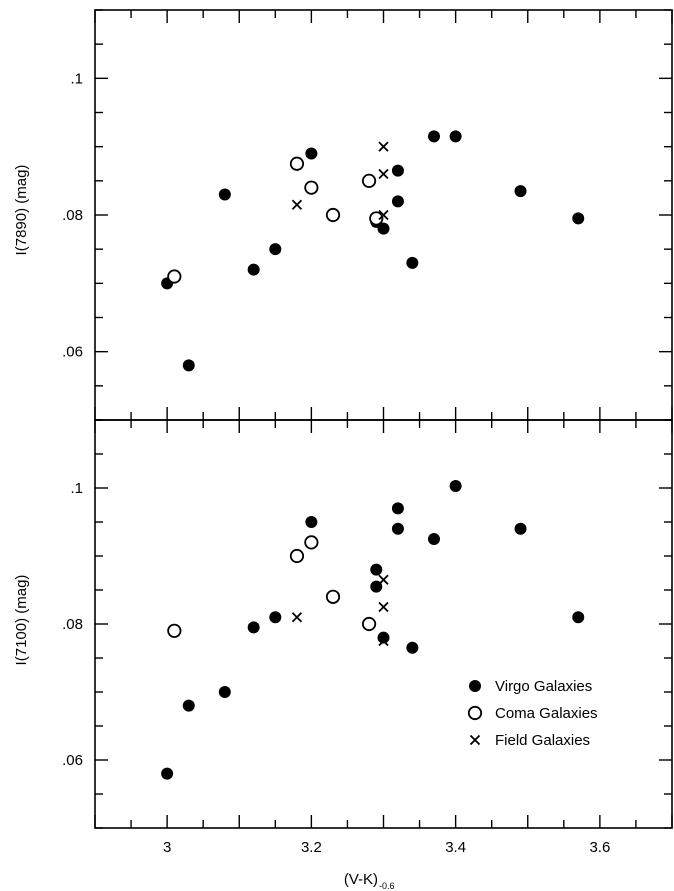 The image size is (674, 891). Describe the element at coordinates (475, 686) in the screenshot. I see `legend-marker-virgo` at that location.